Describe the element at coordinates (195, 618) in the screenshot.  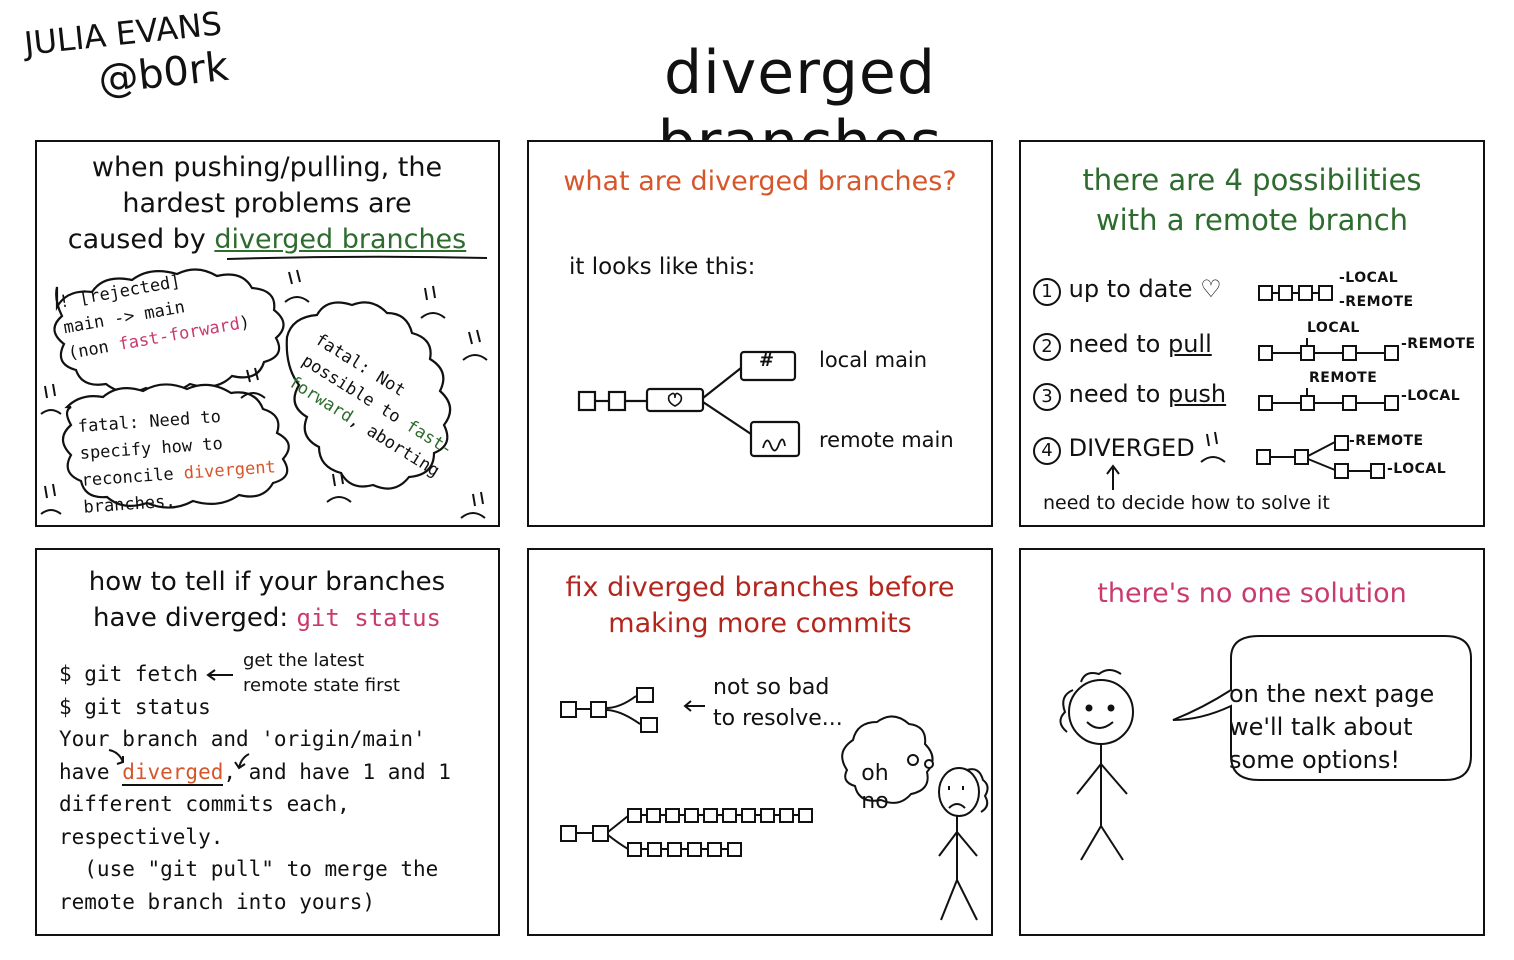
I see `panel4-title-prefix: have diverged:` at that location.